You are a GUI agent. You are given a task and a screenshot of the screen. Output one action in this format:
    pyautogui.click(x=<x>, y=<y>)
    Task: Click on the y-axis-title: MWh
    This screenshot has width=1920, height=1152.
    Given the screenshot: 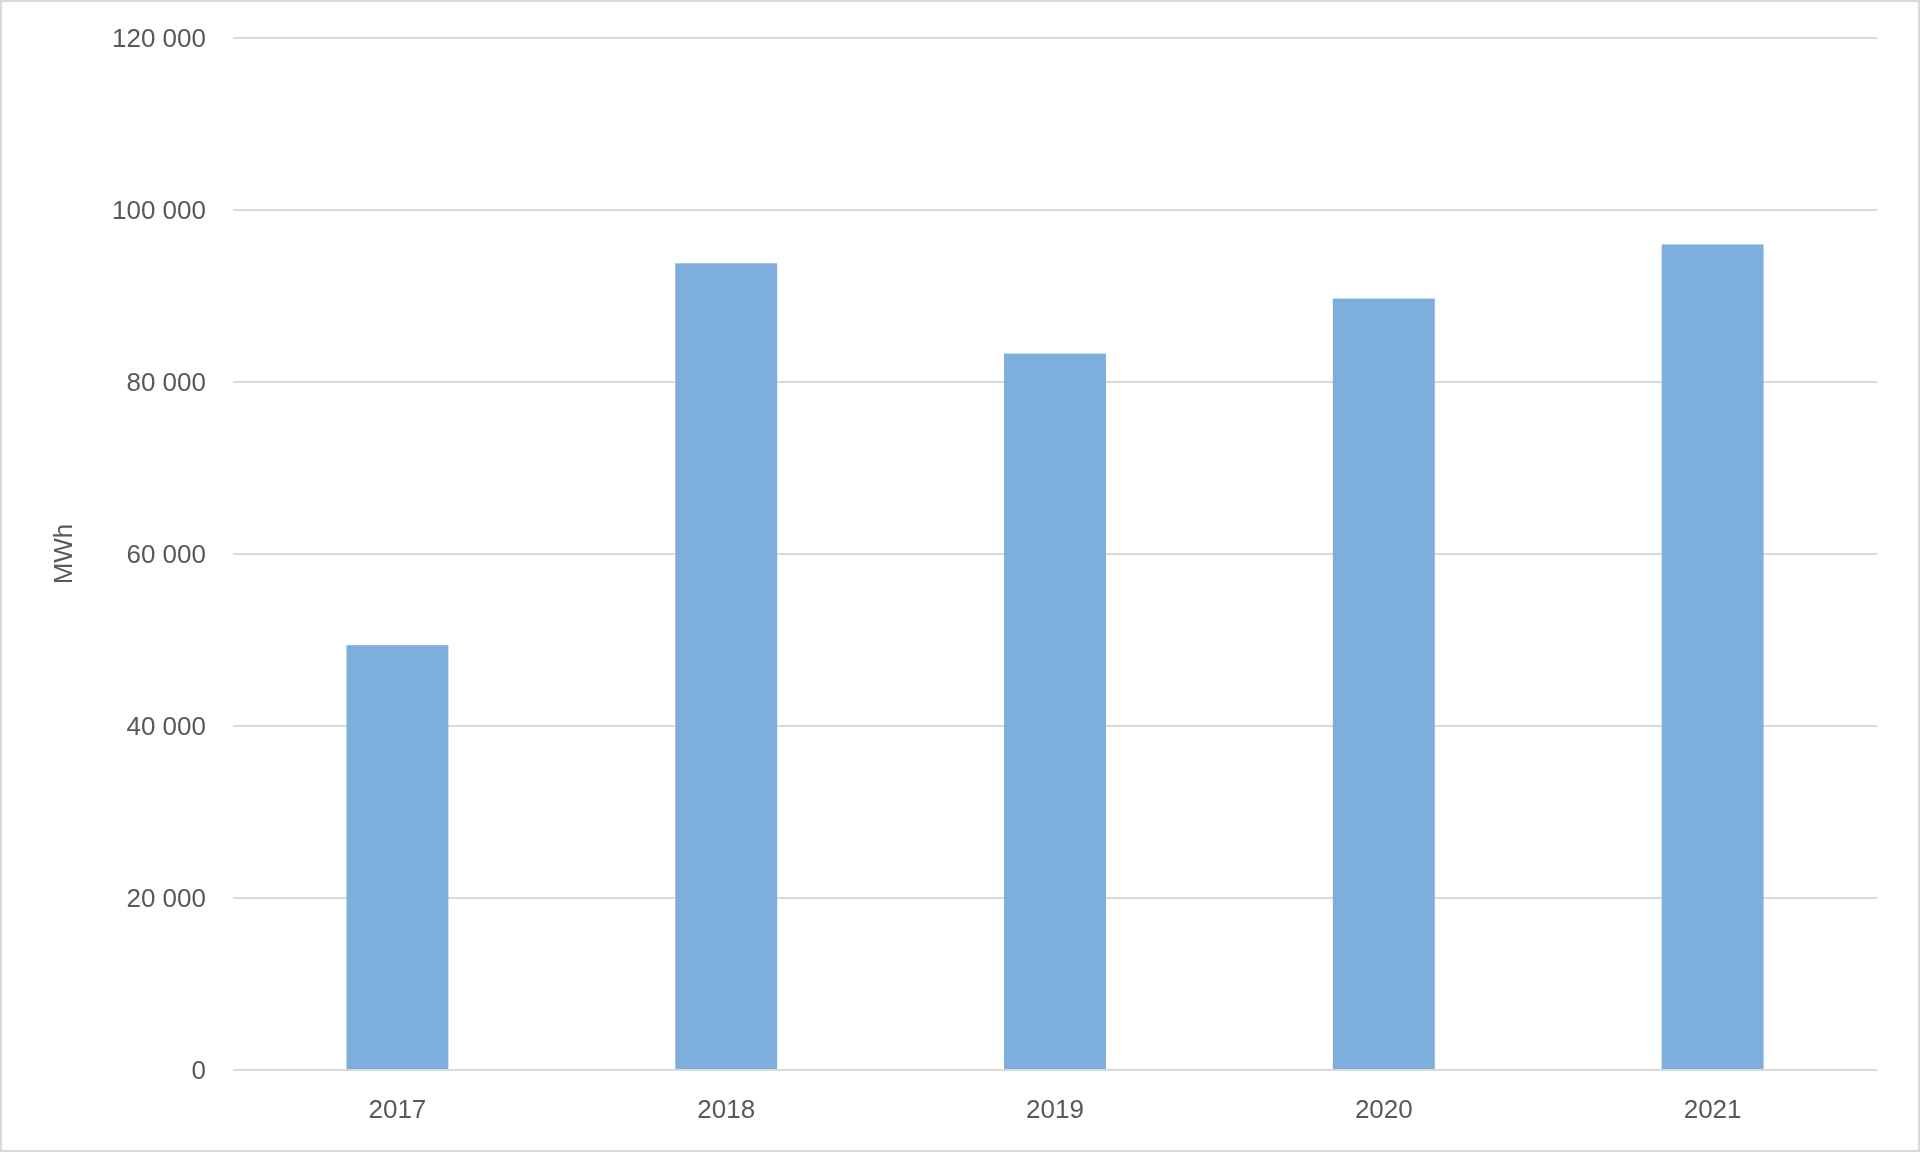 What is the action you would take?
    pyautogui.click(x=63, y=554)
    